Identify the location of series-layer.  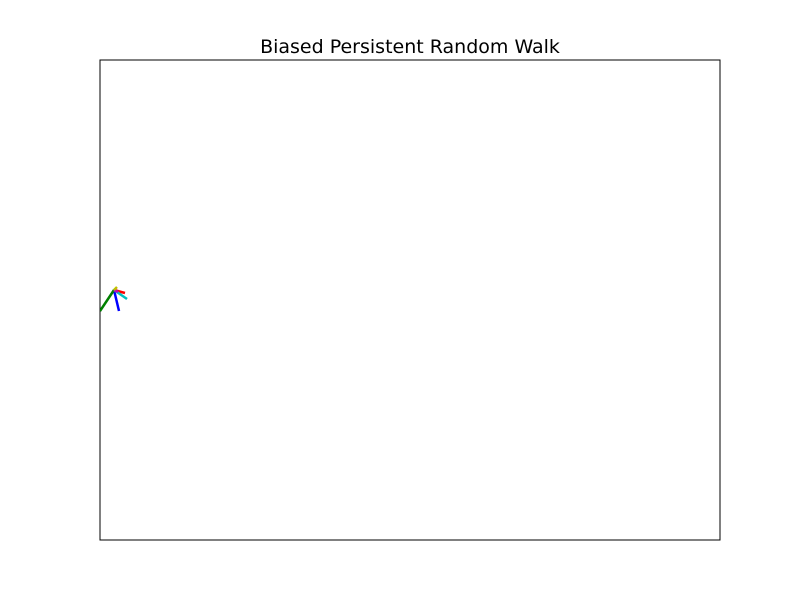
(114, 299).